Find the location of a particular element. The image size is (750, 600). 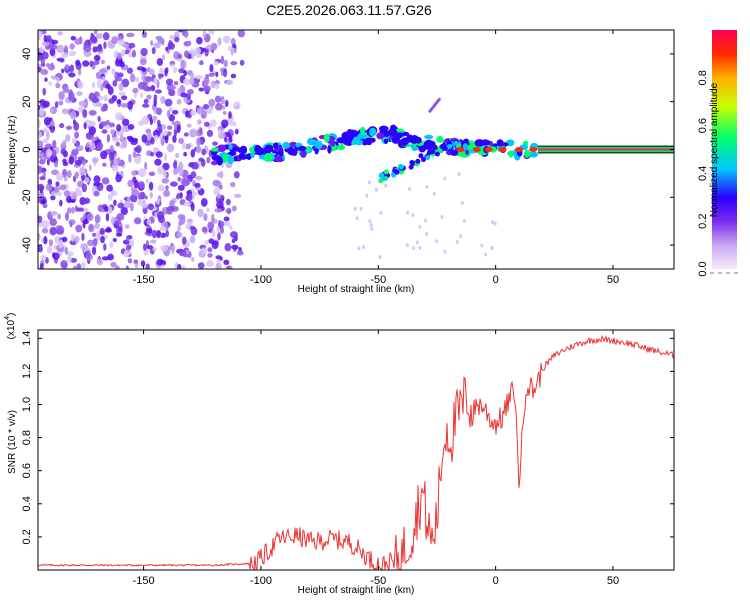

svg-text: (x104) is located at coordinates (10, 326).